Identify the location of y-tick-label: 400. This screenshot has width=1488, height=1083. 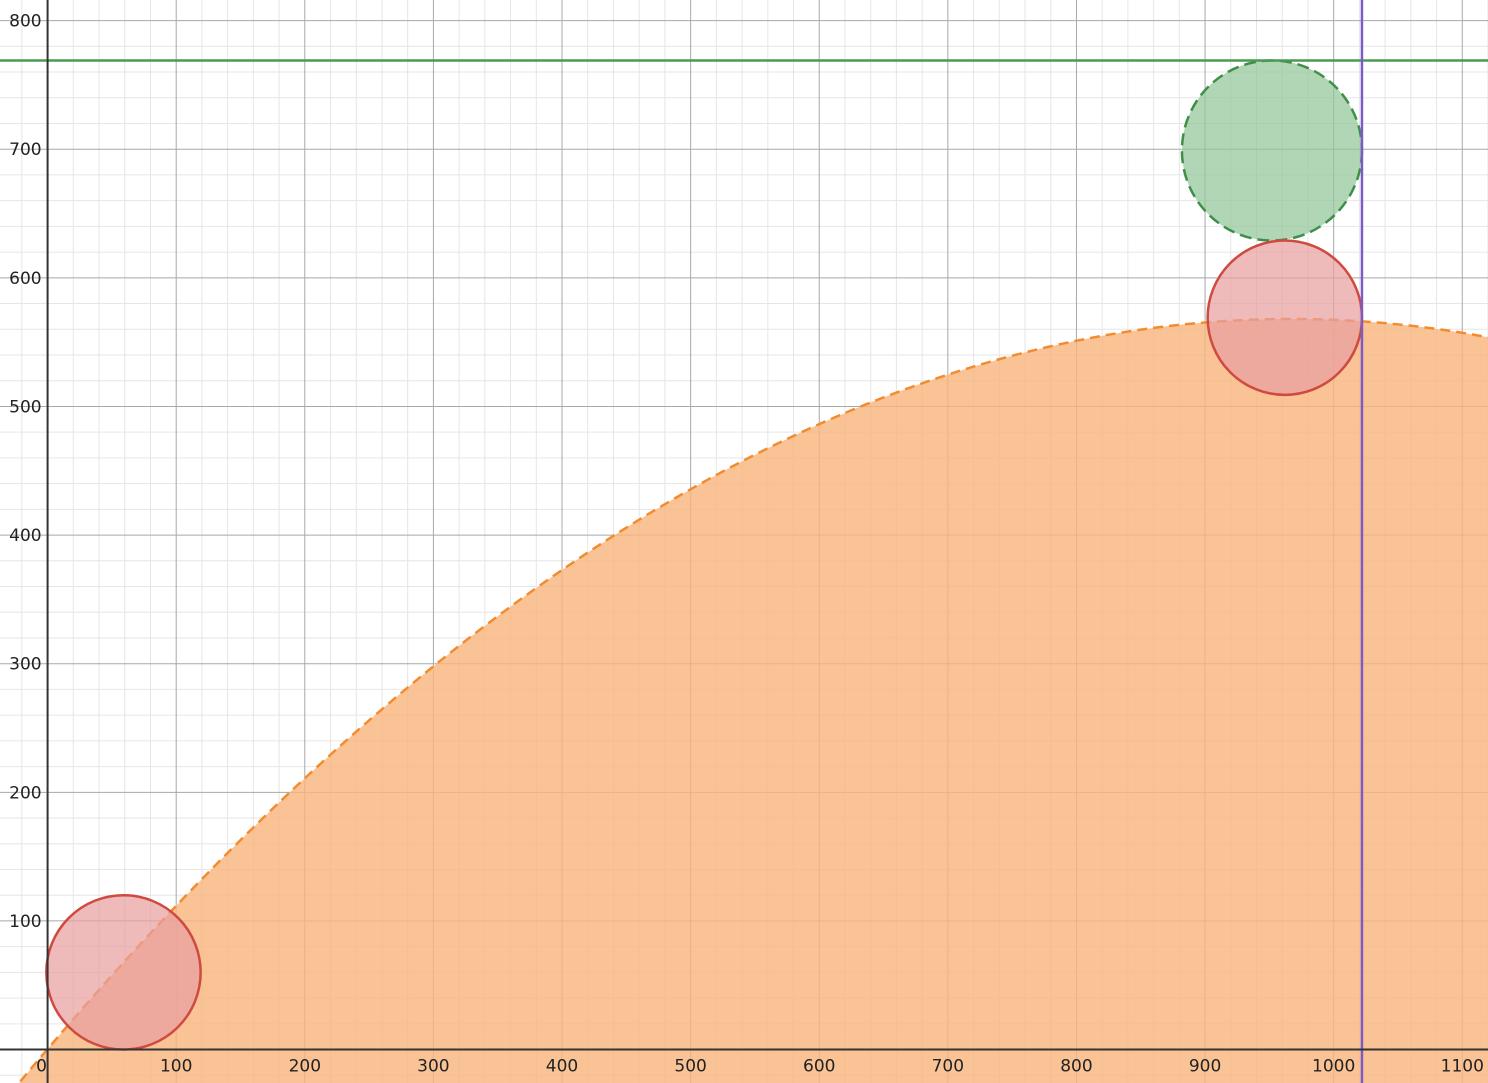
(25, 536).